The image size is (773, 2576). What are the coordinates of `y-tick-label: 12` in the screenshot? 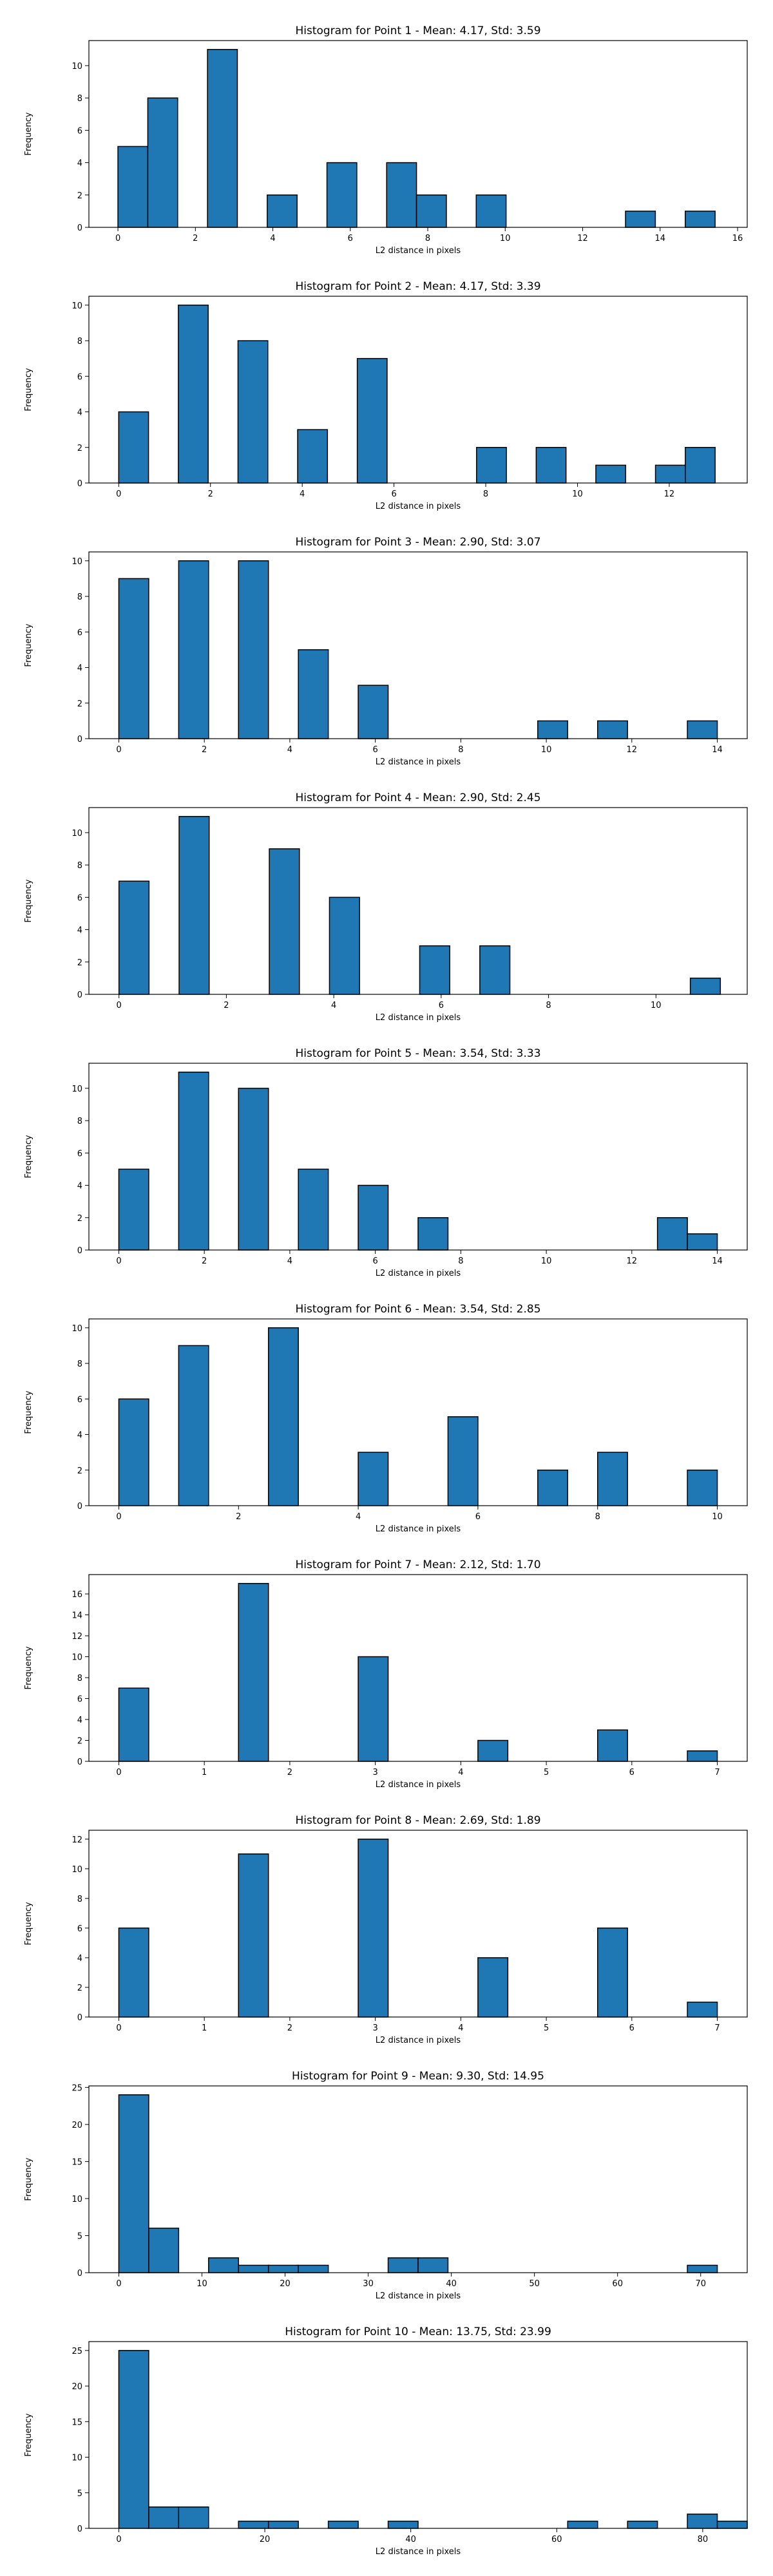 It's located at (77, 1637).